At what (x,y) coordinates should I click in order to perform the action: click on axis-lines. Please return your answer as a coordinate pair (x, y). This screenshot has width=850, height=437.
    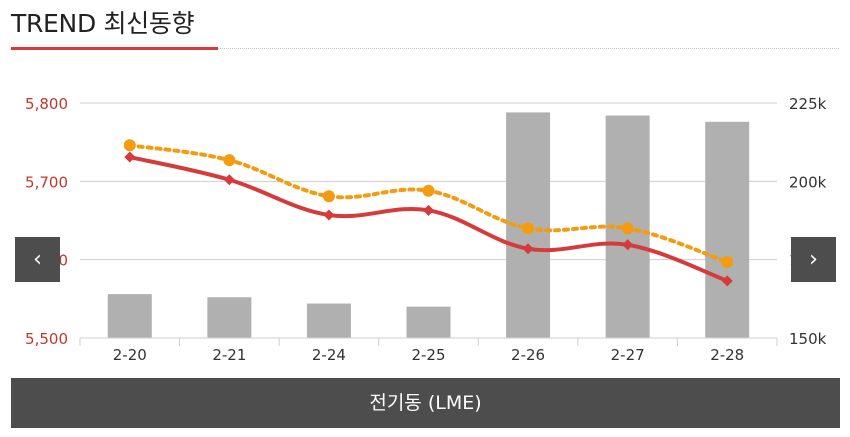
    Looking at the image, I should click on (428, 341).